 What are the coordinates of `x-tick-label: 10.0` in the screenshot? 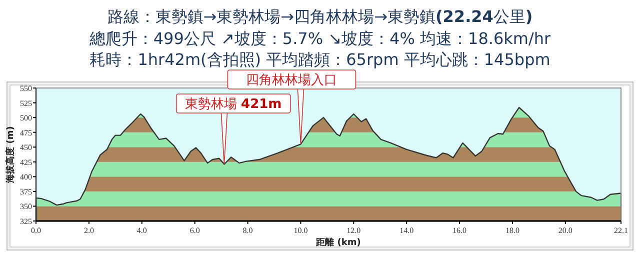 It's located at (301, 230).